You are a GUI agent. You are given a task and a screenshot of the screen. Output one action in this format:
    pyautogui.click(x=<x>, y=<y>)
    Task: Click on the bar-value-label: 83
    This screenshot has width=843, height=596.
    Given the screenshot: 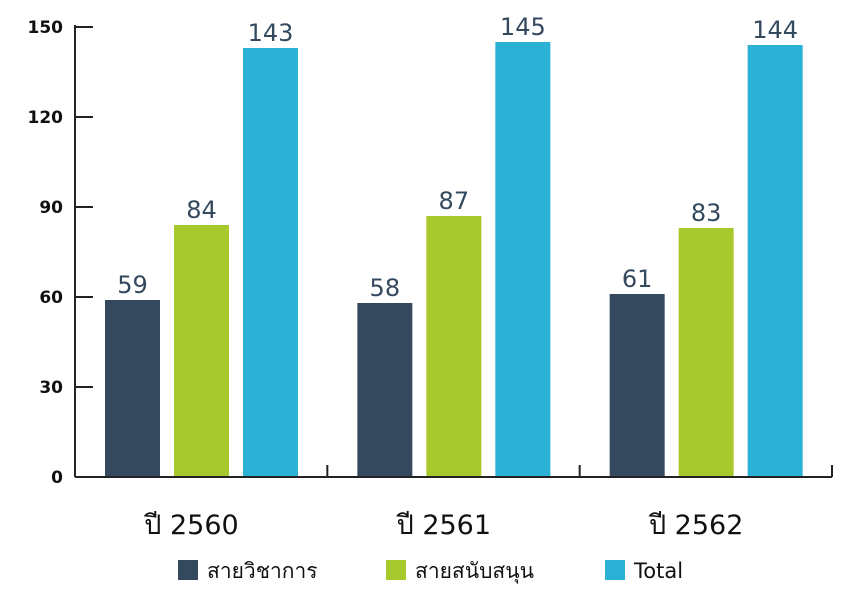 What is the action you would take?
    pyautogui.click(x=706, y=213)
    